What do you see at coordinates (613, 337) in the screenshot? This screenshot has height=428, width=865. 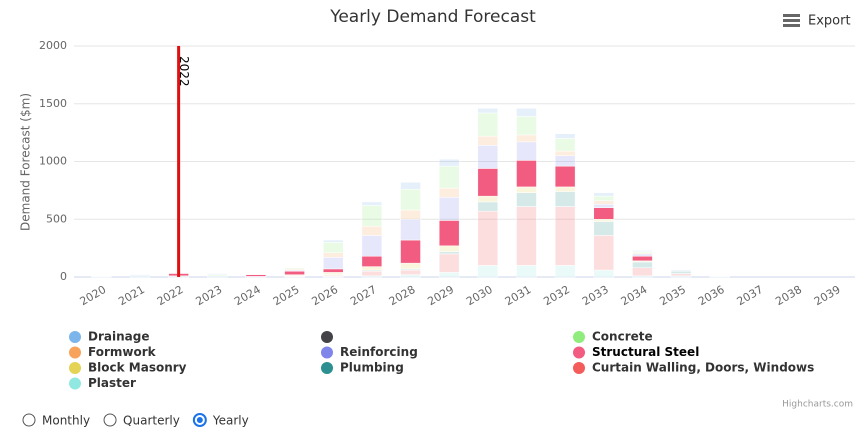 I see `legend-item: Concrete` at bounding box center [613, 337].